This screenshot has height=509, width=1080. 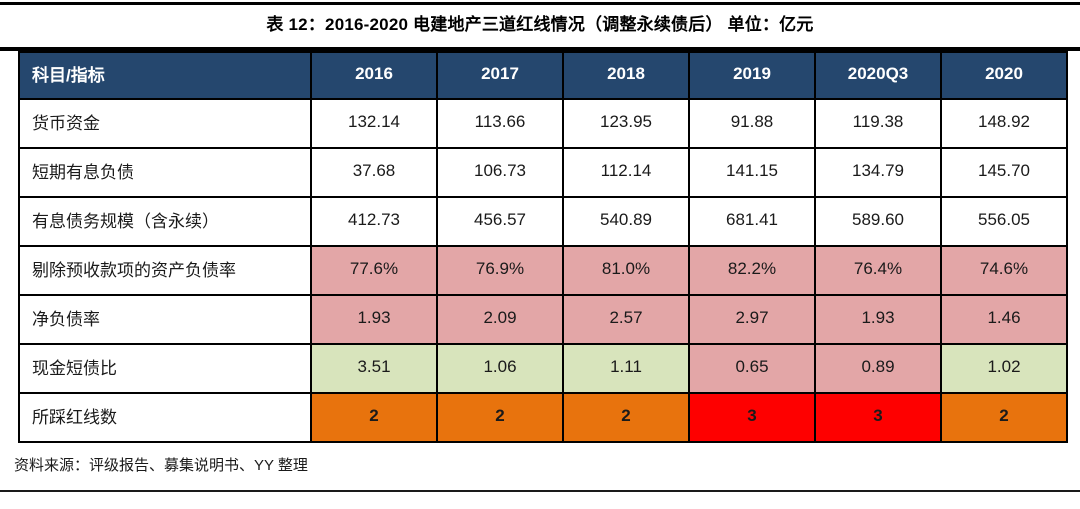 I want to click on data-cell: 76.4%, so click(x=878, y=270).